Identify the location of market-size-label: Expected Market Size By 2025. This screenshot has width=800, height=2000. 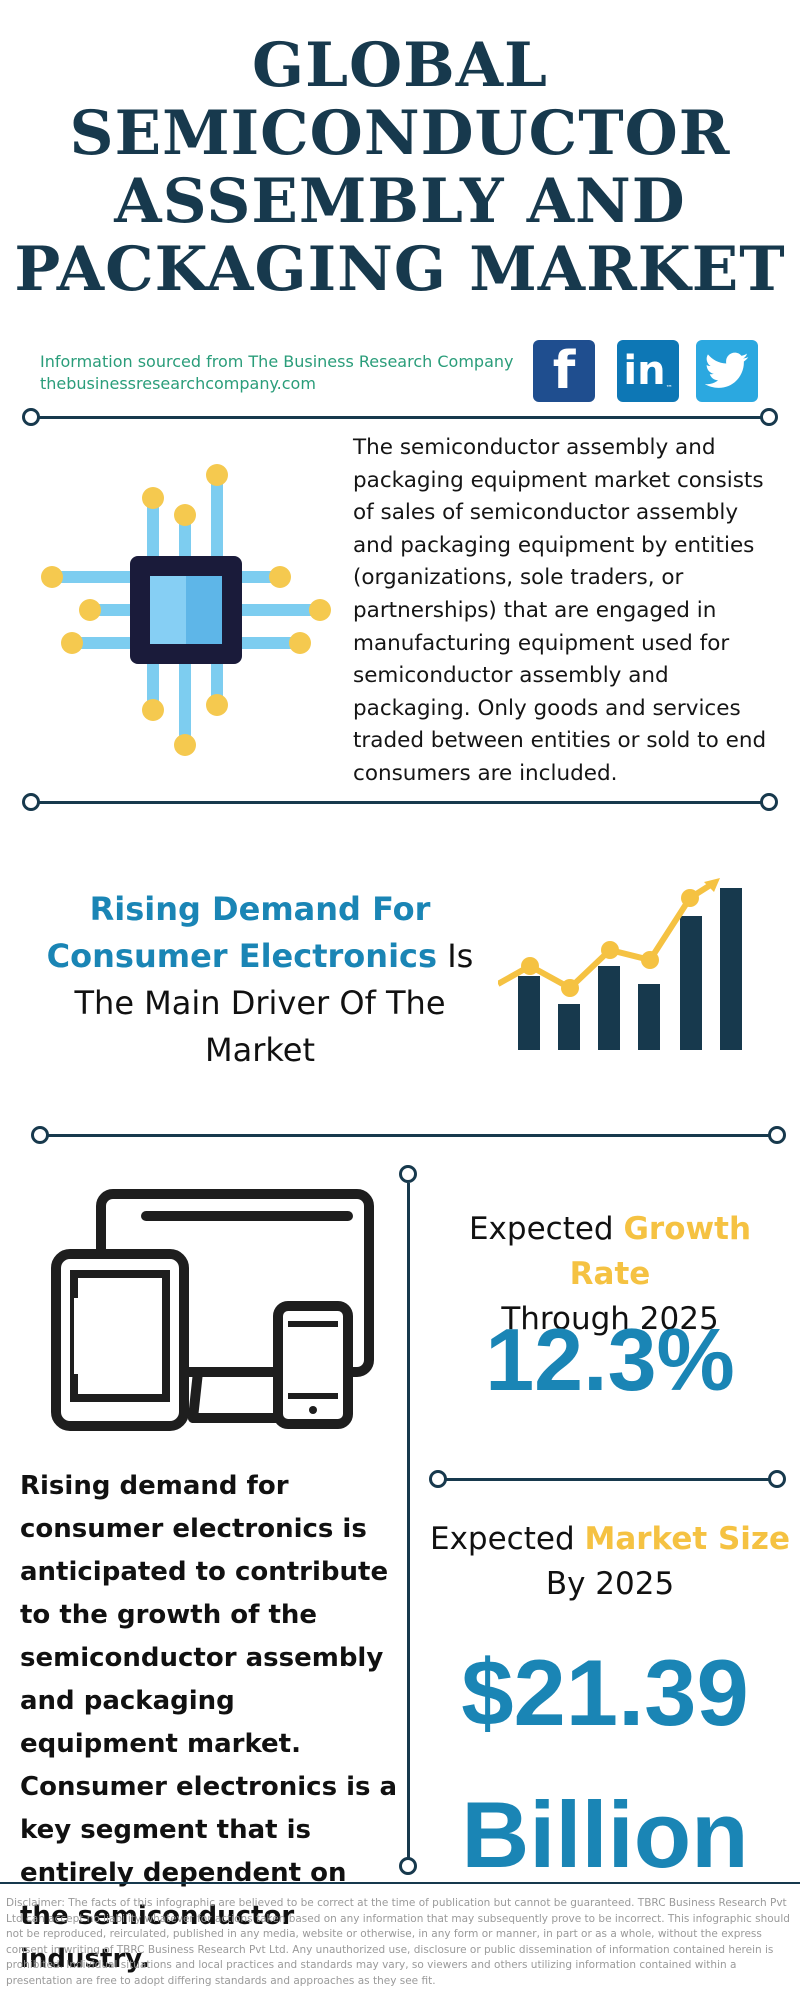
(610, 1562).